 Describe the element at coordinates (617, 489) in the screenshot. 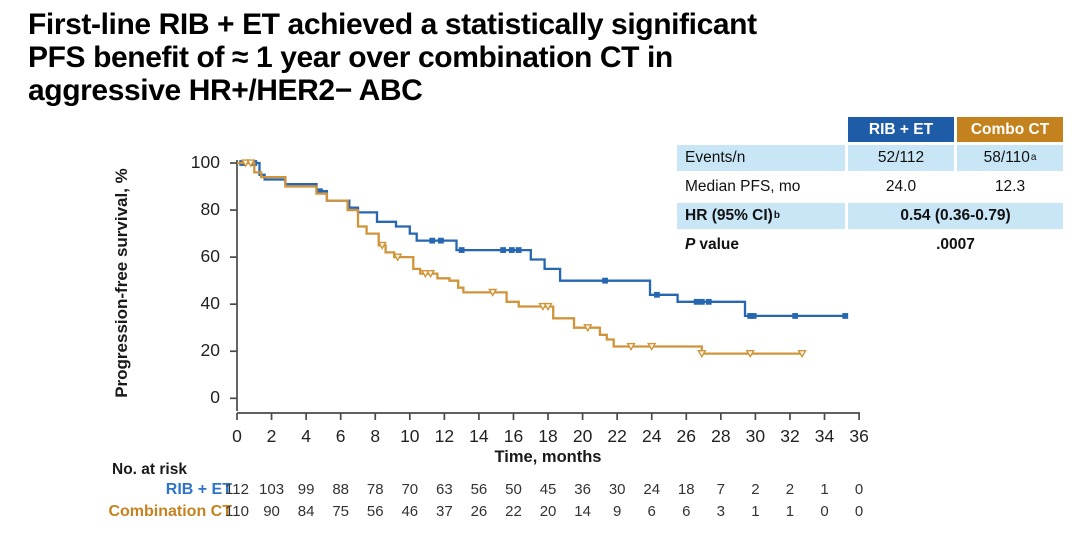

I see `at-risk-count: 30` at that location.